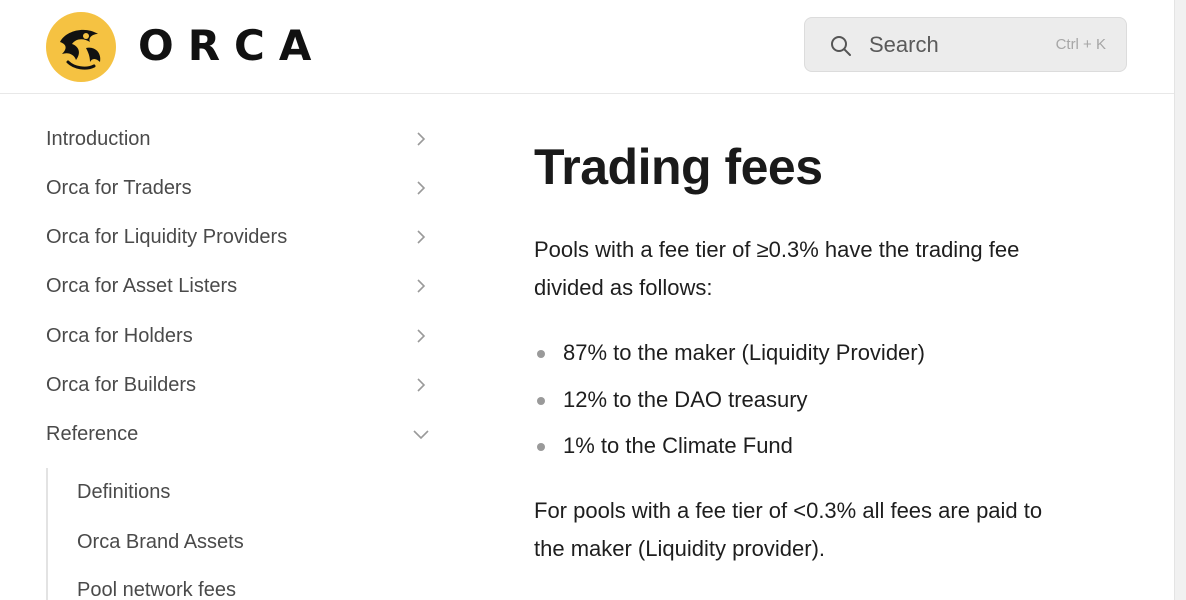  I want to click on list-item: 87% to the maker (Liquidity Provider), so click(729, 357).